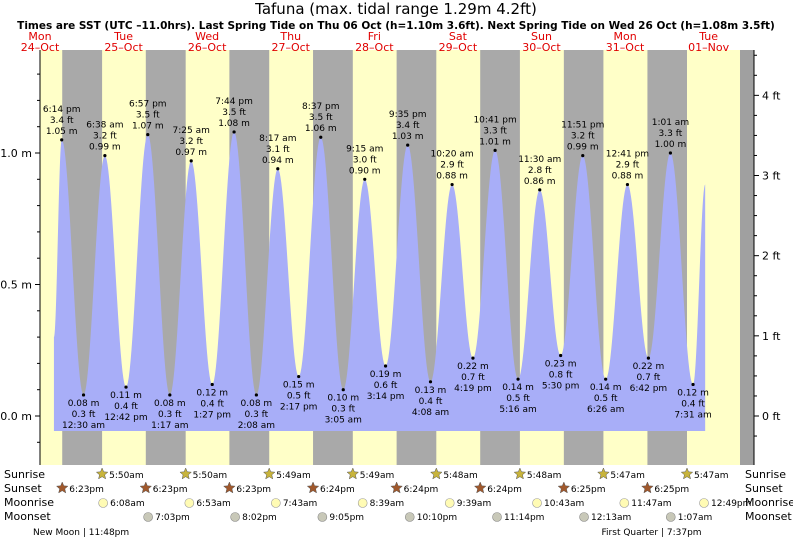 This screenshot has height=539, width=793. I want to click on high-tide-label: 7:44 pm3.5 ft1.08 m, so click(234, 113).